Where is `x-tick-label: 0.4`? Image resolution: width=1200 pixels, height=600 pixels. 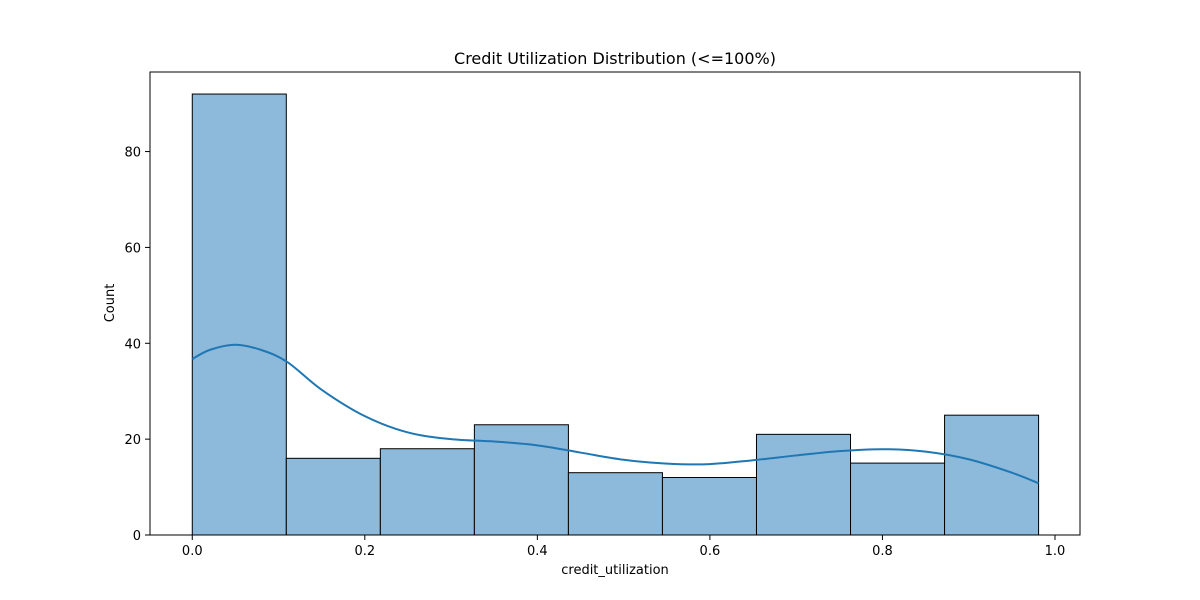 x-tick-label: 0.4 is located at coordinates (537, 551).